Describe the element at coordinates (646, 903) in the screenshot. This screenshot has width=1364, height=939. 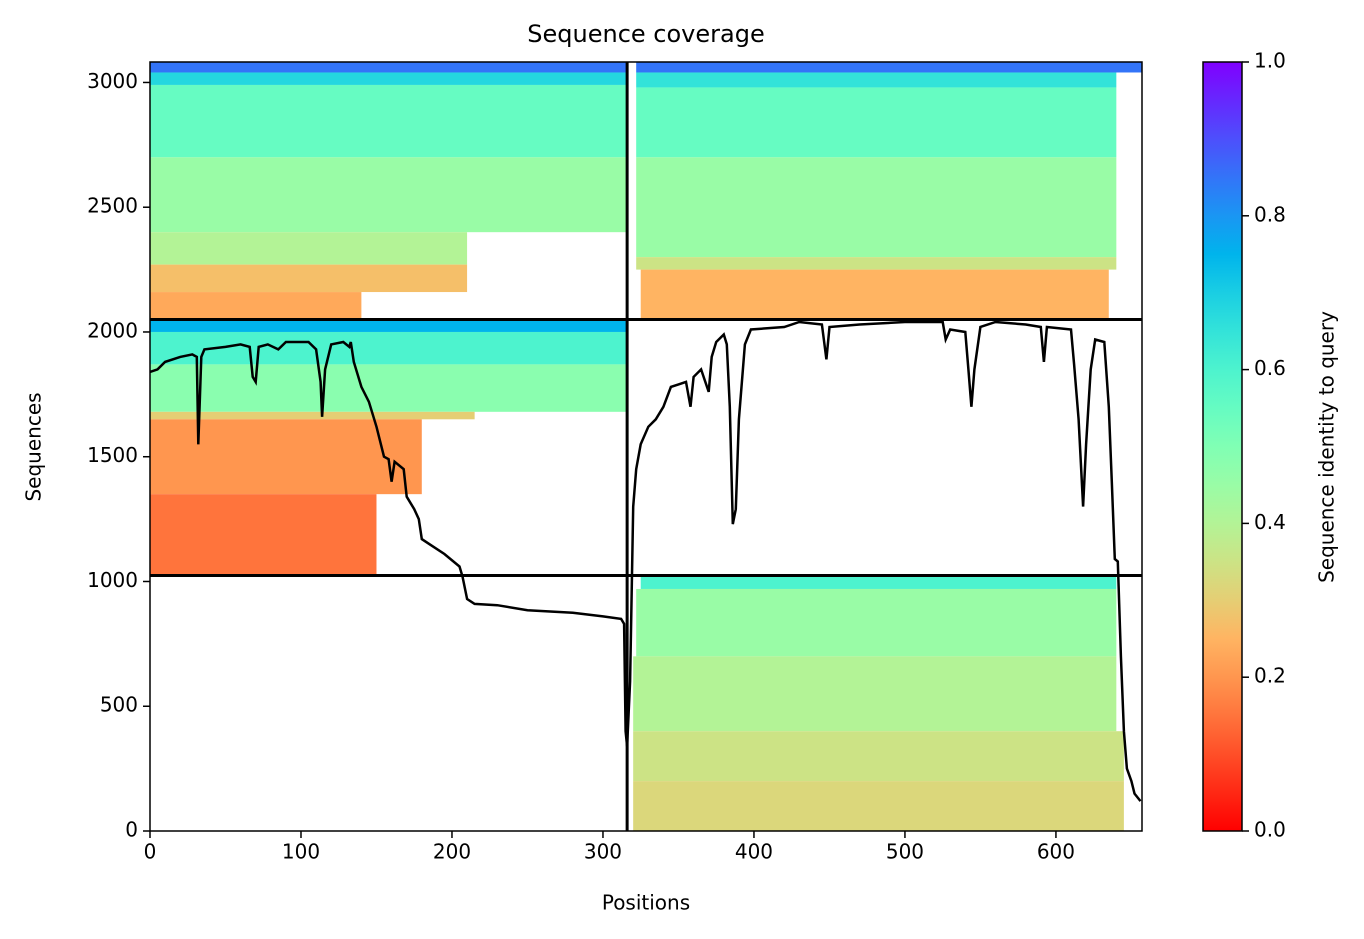
I see `x-axis-label: Positions` at that location.